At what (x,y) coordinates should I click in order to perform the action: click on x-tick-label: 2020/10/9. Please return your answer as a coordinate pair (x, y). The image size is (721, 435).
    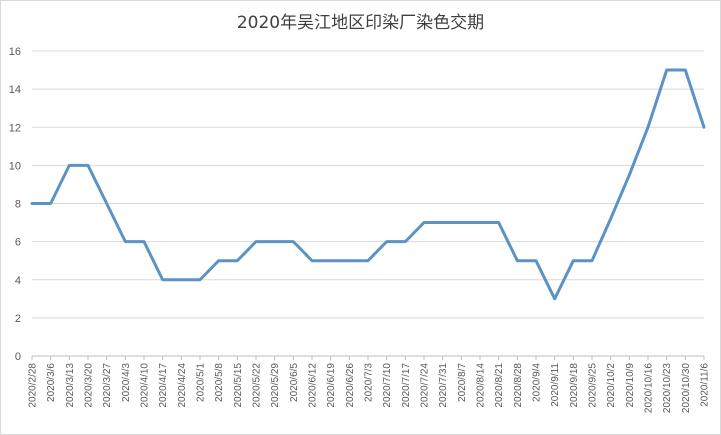
    Looking at the image, I should click on (630, 385).